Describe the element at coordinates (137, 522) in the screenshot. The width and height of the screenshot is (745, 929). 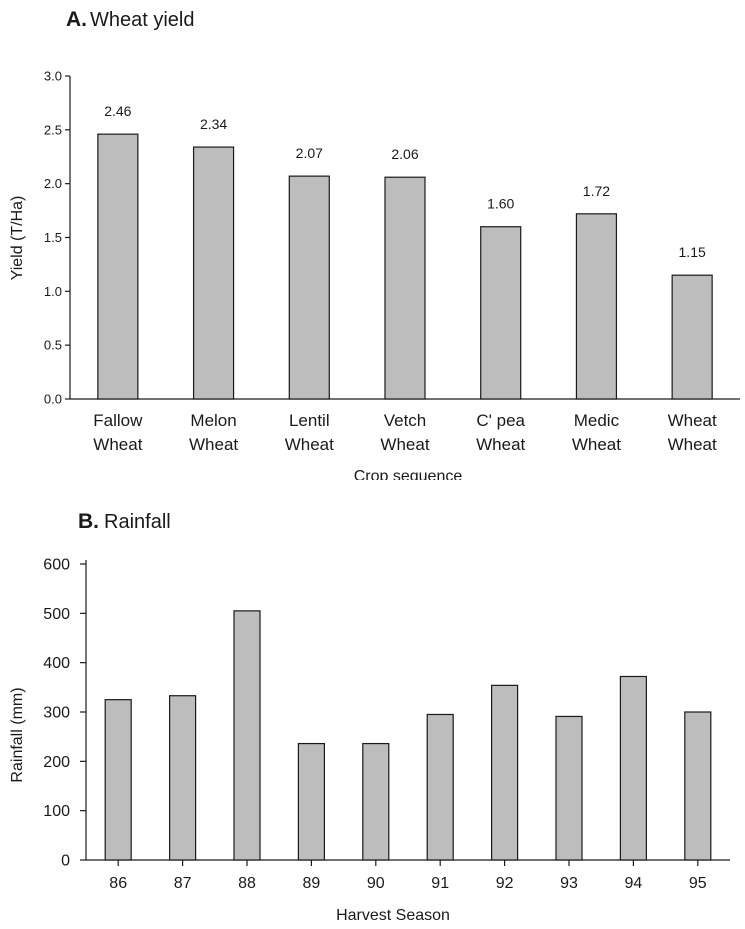
I see `panel-b-title: Rainfall` at that location.